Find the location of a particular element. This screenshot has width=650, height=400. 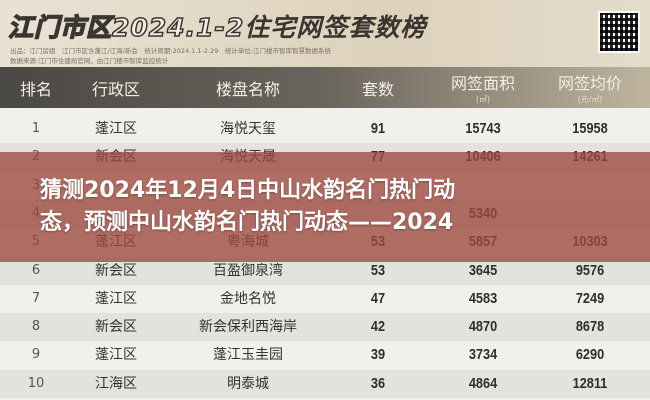

cell-rank: 9 is located at coordinates (36, 355).